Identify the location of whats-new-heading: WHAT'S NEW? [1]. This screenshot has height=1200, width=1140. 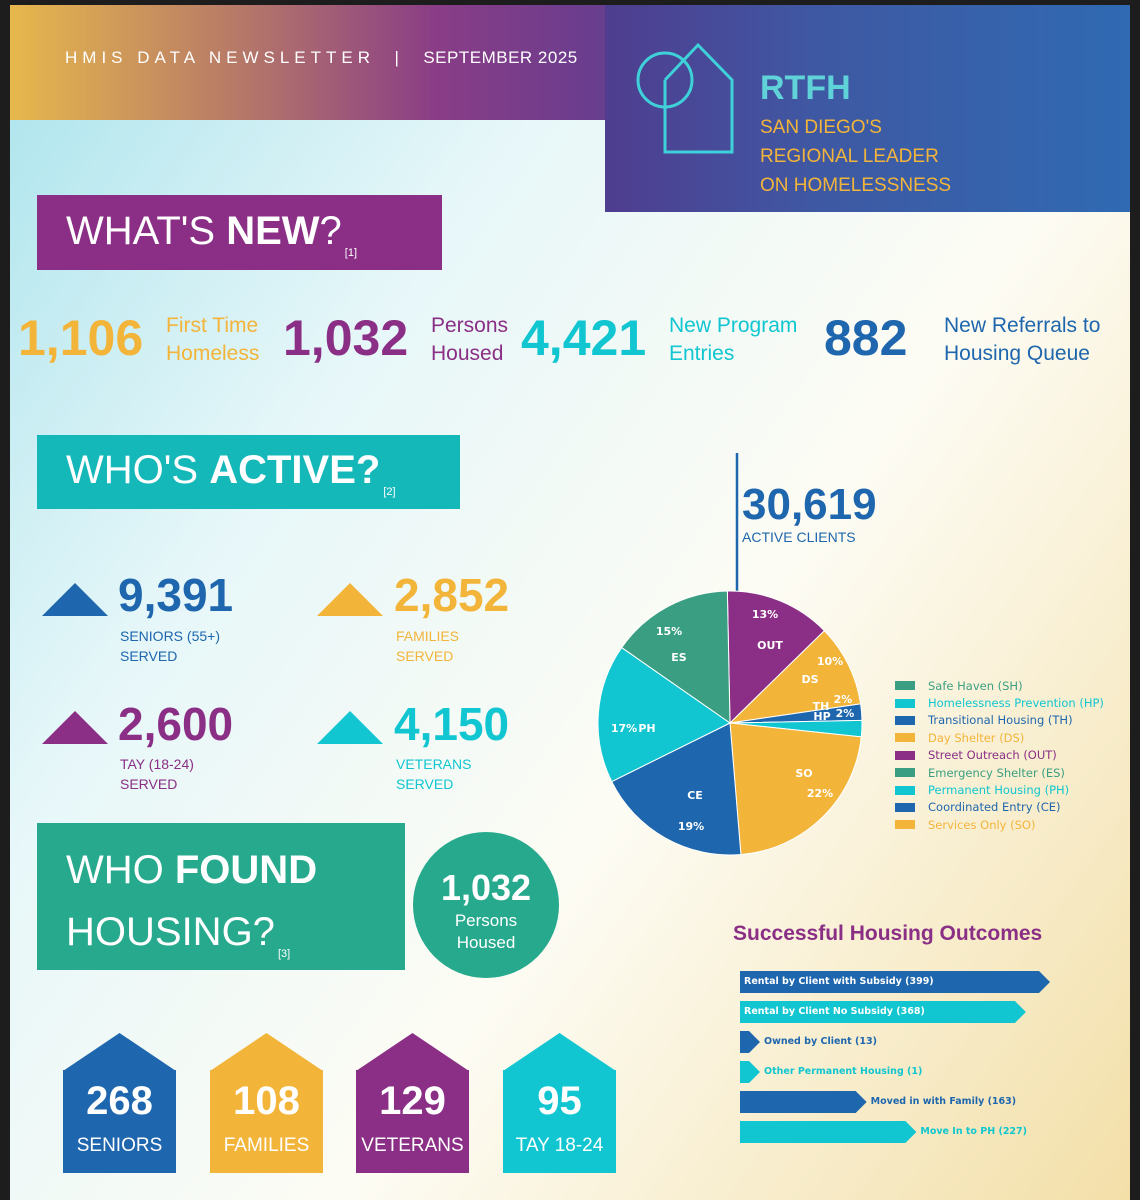
(239, 232).